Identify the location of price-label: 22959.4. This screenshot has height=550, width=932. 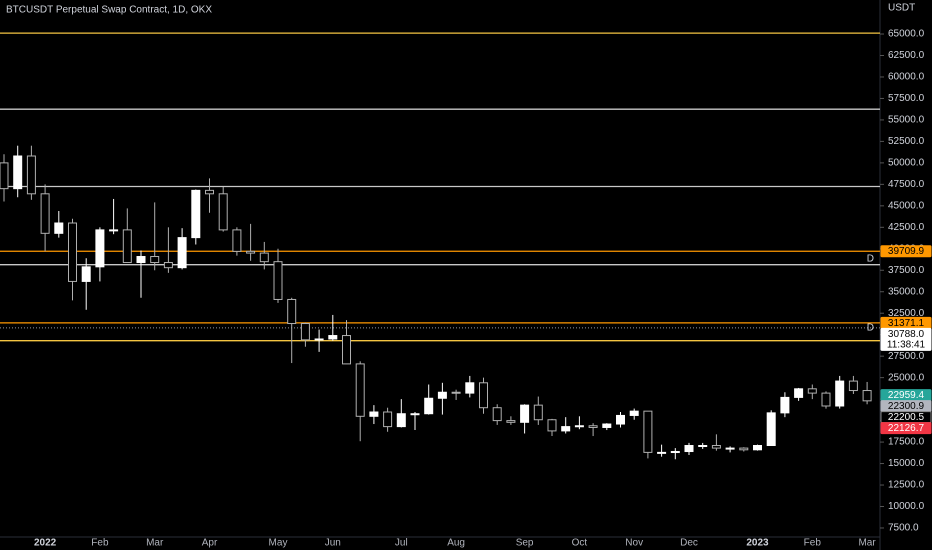
(906, 395).